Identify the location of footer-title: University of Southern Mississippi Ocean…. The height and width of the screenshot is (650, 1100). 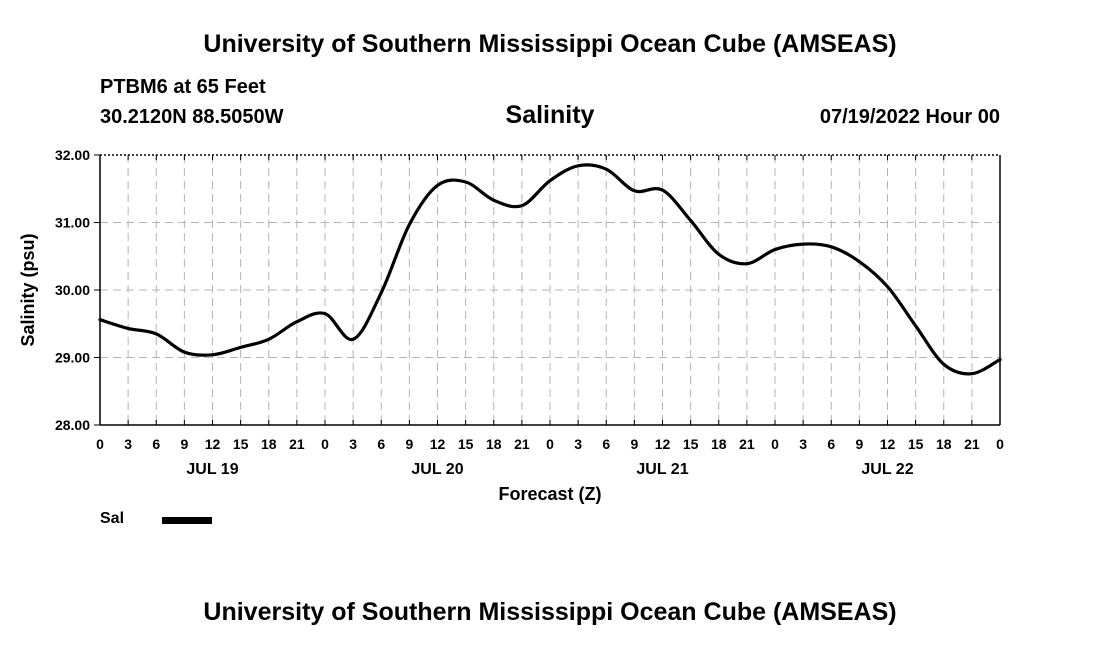
(550, 612).